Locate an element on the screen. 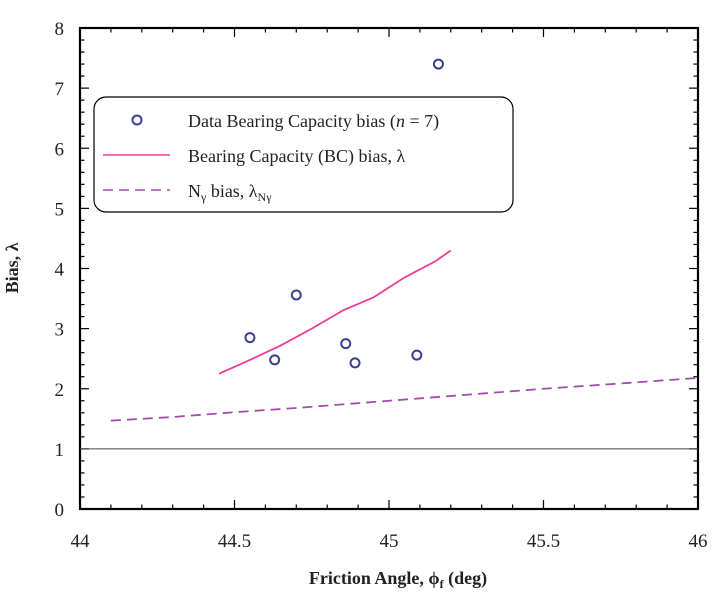 The height and width of the screenshot is (593, 724). y-axis-label: Bias, λ is located at coordinates (12, 267).